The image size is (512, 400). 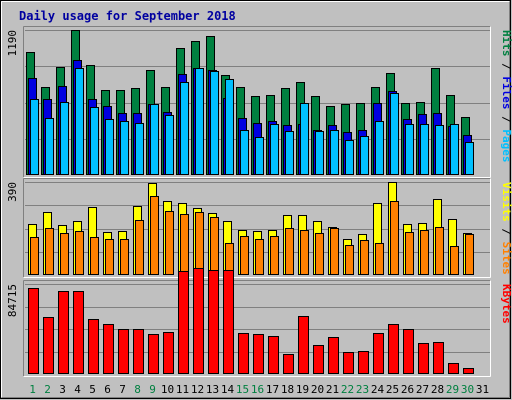 What do you see at coordinates (12, 192) in the screenshot?
I see `panel-max-label: 390` at bounding box center [12, 192].